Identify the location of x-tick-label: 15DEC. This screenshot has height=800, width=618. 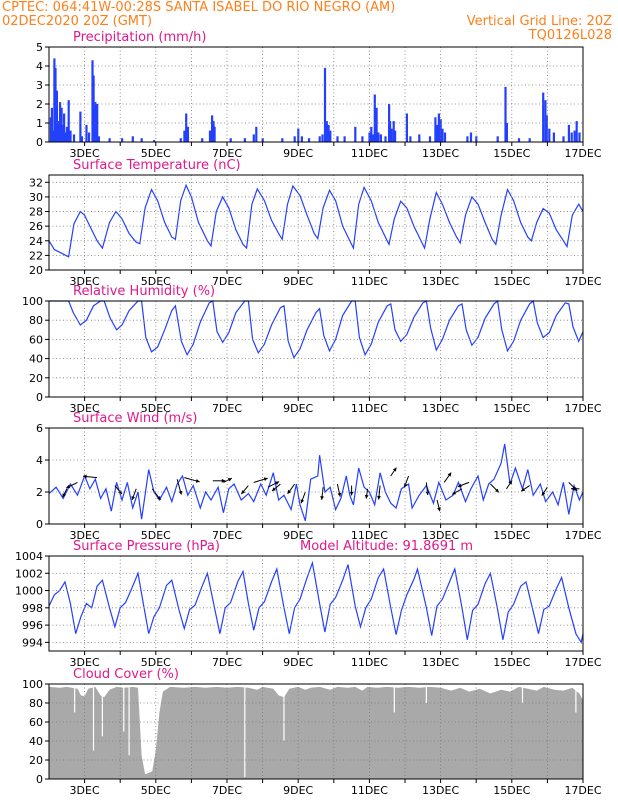
(511, 408).